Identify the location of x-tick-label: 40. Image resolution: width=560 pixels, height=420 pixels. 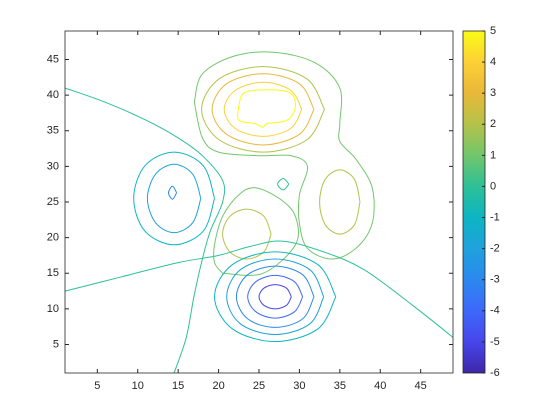
(380, 386).